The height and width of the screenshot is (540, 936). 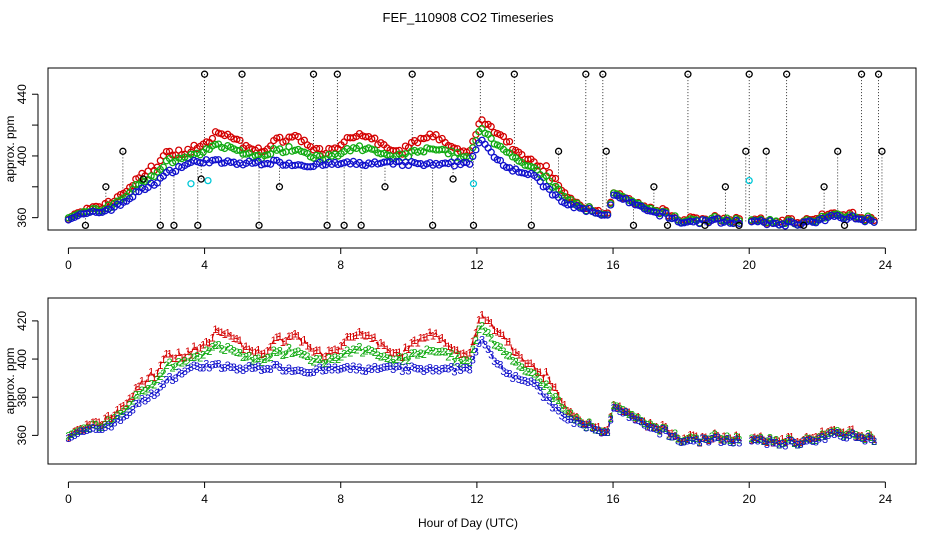 What do you see at coordinates (68, 499) in the screenshot?
I see `bottom-x-tick-label: 0` at bounding box center [68, 499].